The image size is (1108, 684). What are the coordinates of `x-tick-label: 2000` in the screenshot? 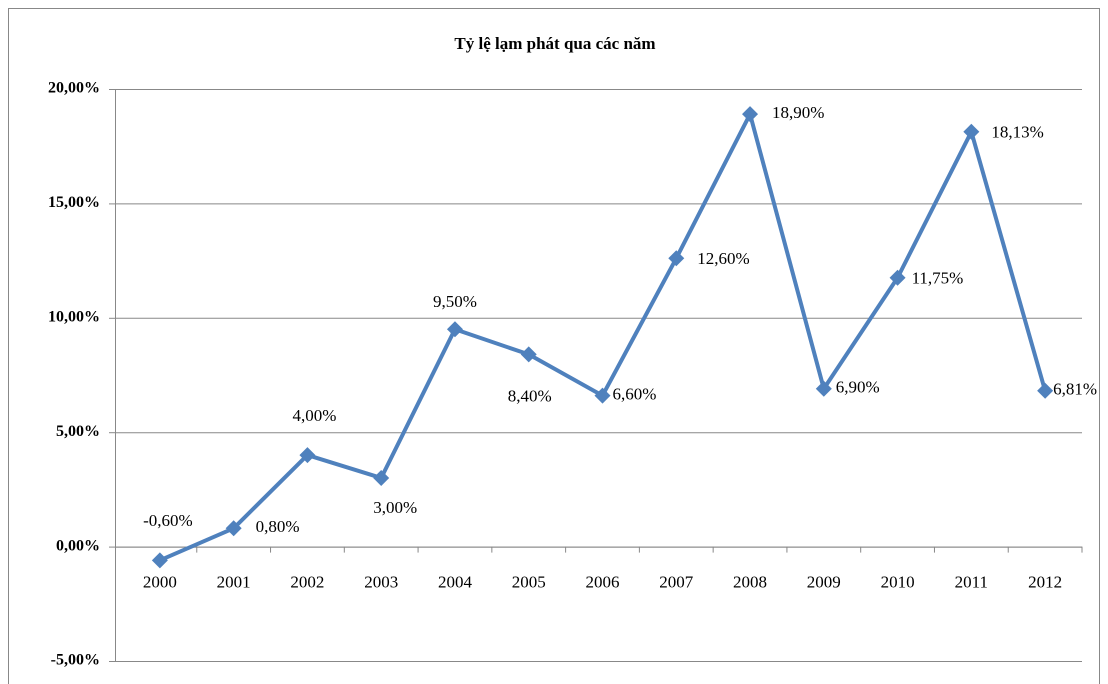 It's located at (160, 582).